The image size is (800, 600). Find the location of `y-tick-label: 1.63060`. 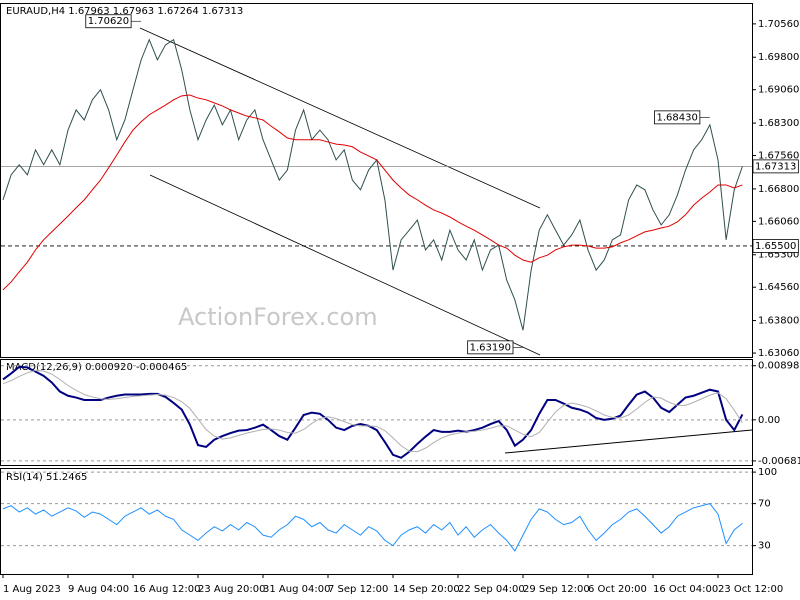

y-tick-label: 1.63060 is located at coordinates (778, 353).